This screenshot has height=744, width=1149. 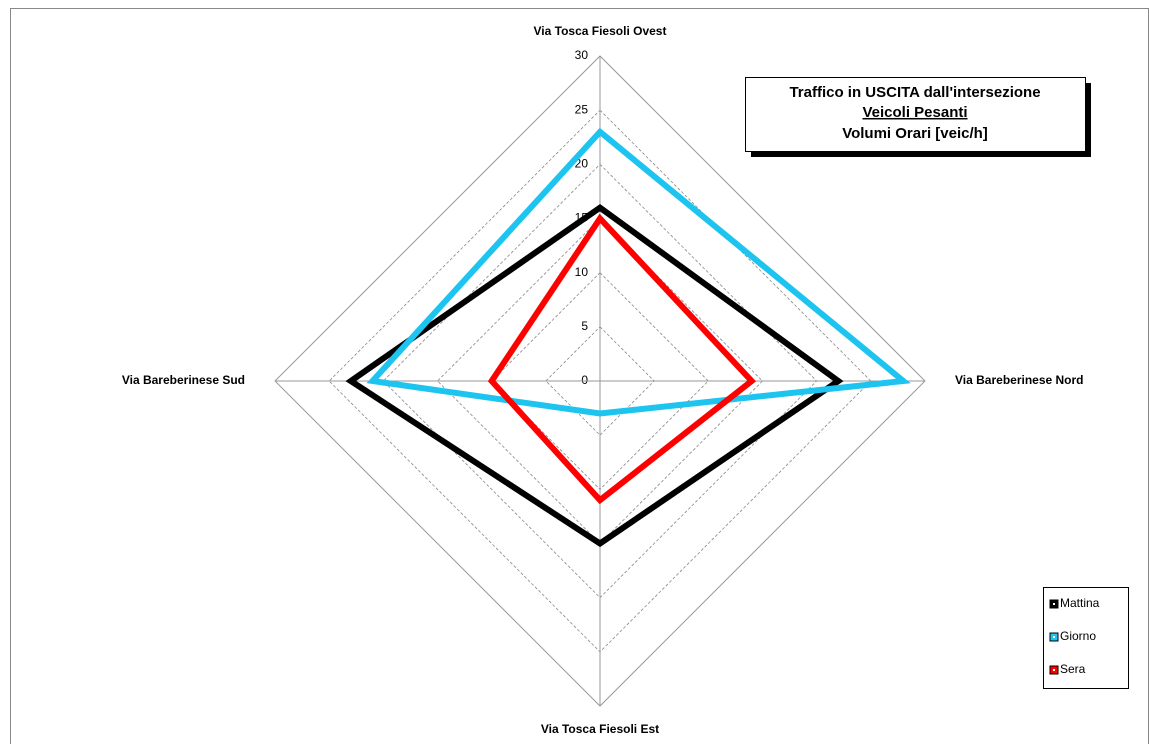 What do you see at coordinates (600, 31) in the screenshot?
I see `category-label: Via Tosca Fiesoli Ovest` at bounding box center [600, 31].